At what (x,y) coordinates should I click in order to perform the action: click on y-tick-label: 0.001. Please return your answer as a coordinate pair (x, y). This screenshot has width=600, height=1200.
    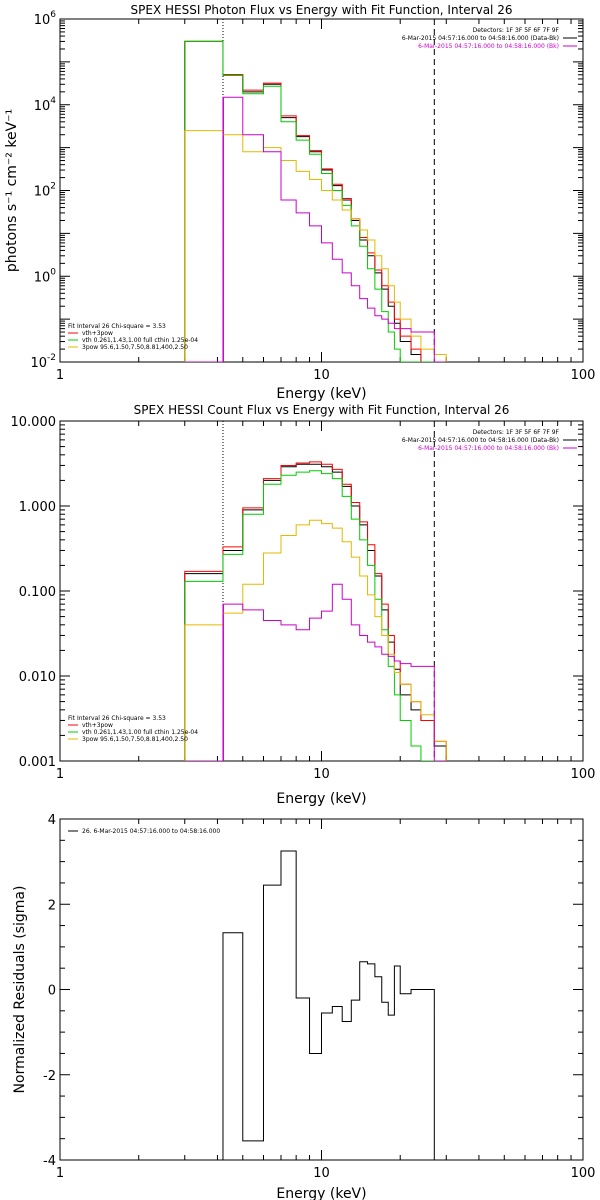
    Looking at the image, I should click on (37, 762).